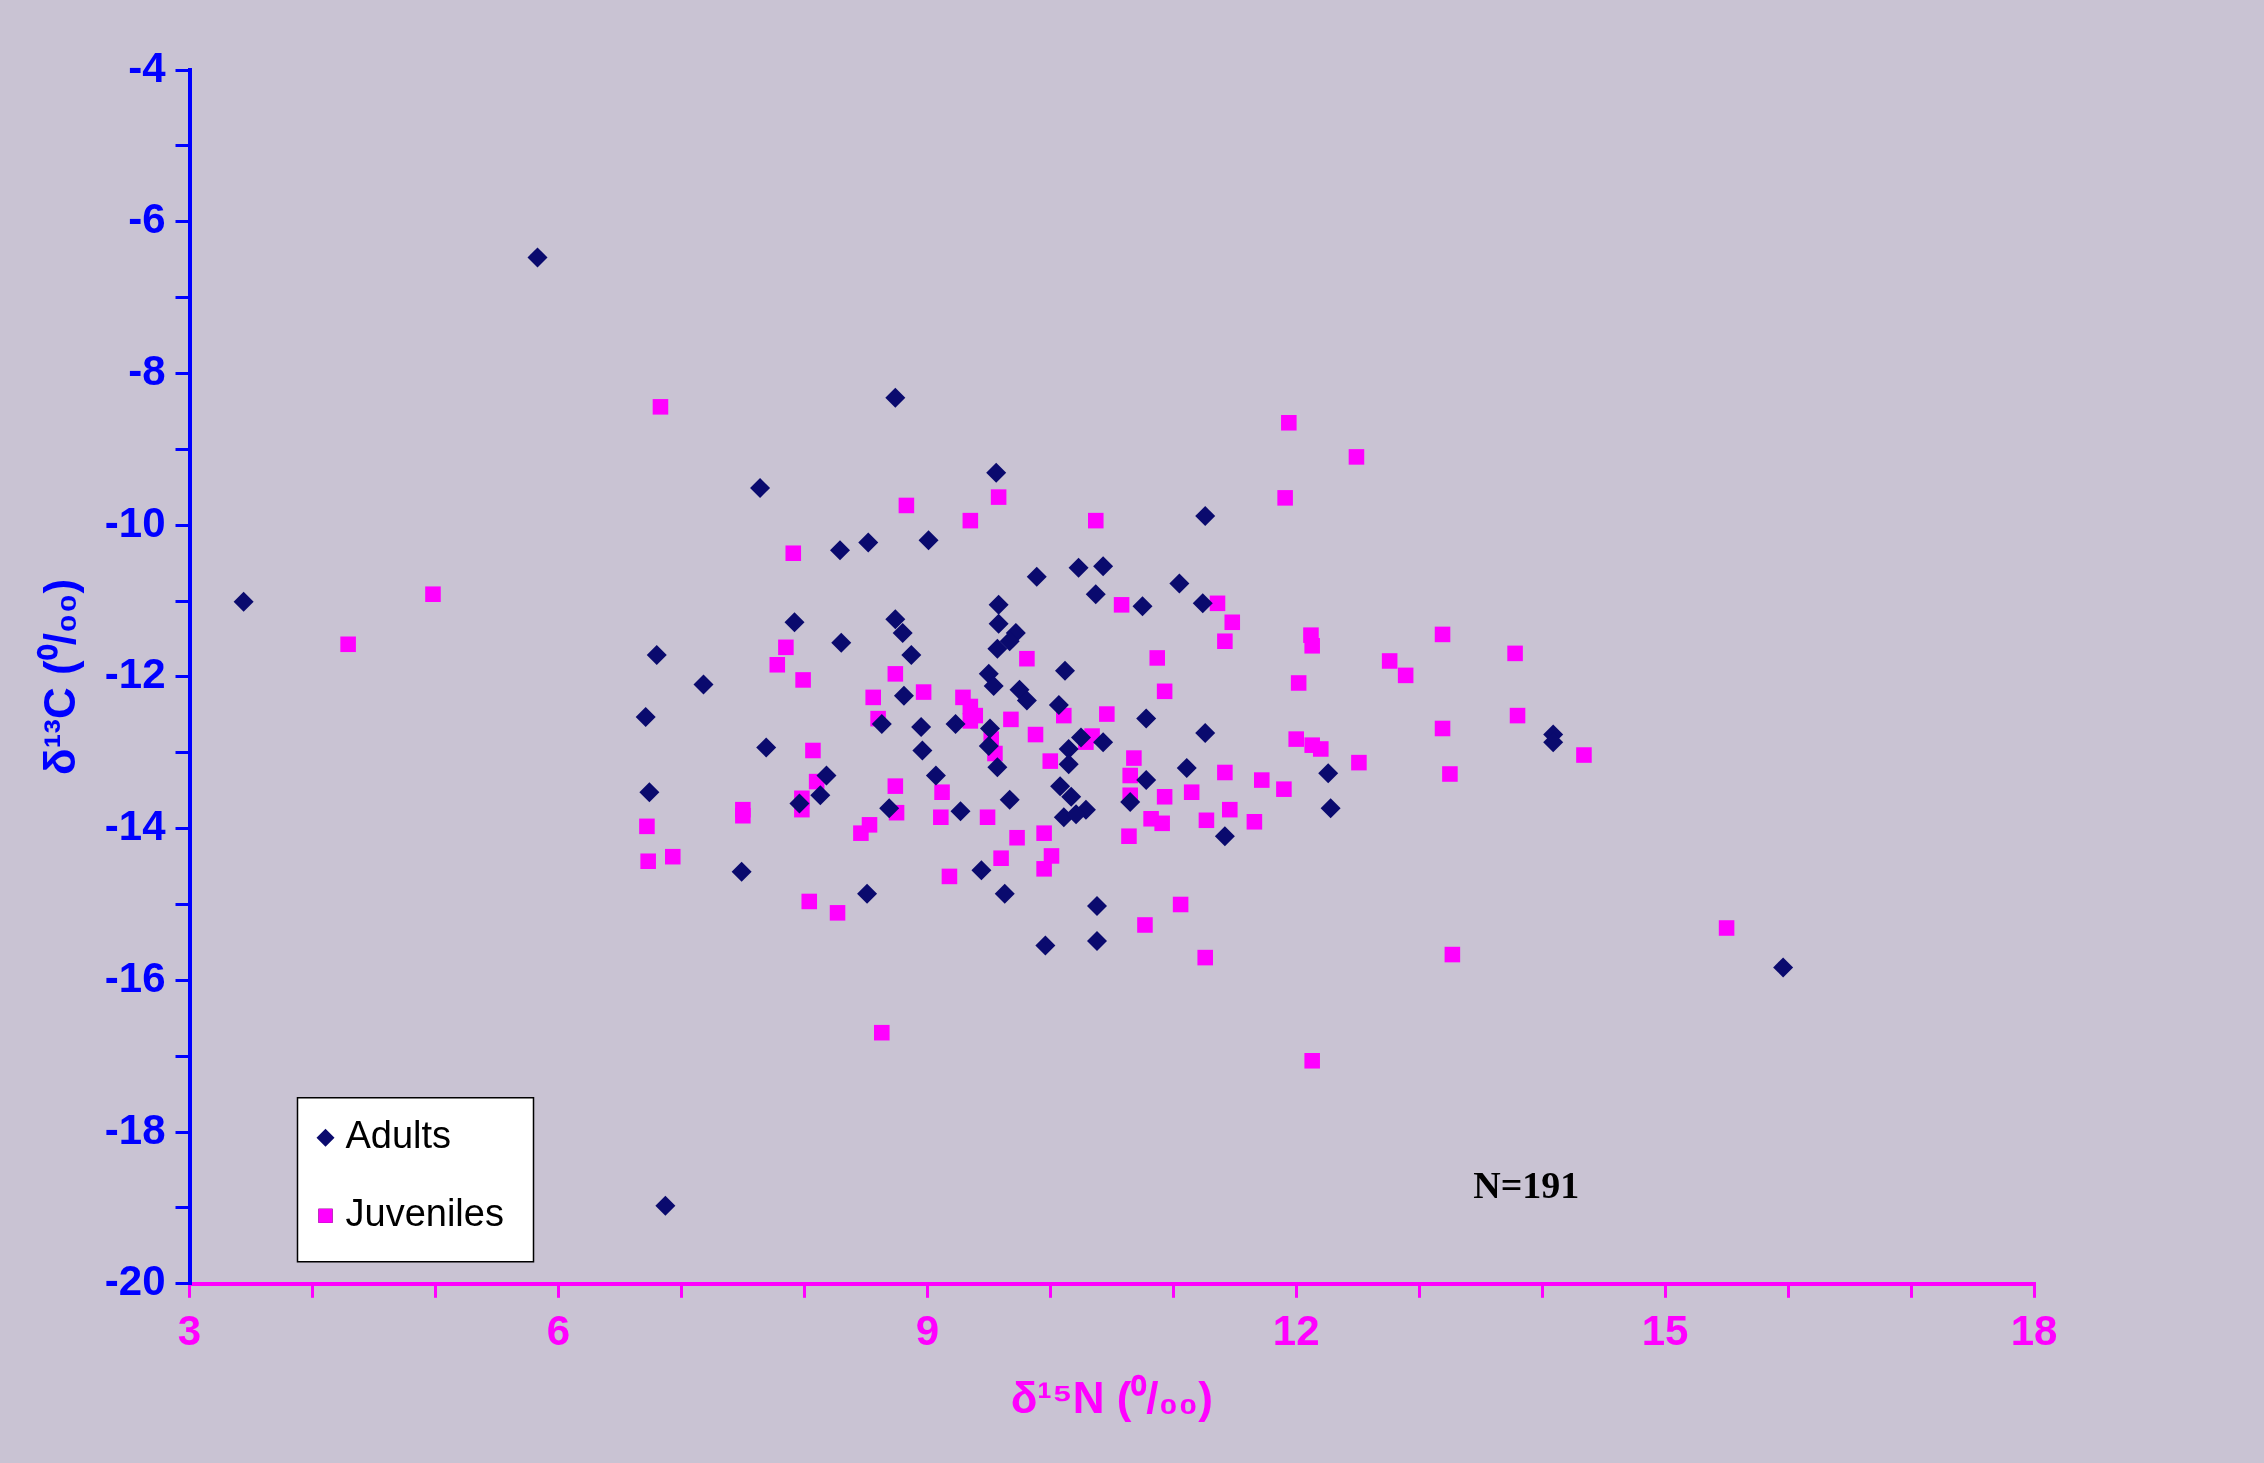 The width and height of the screenshot is (2264, 1463). Describe the element at coordinates (927, 1330) in the screenshot. I see `x-tick-label: 9` at that location.